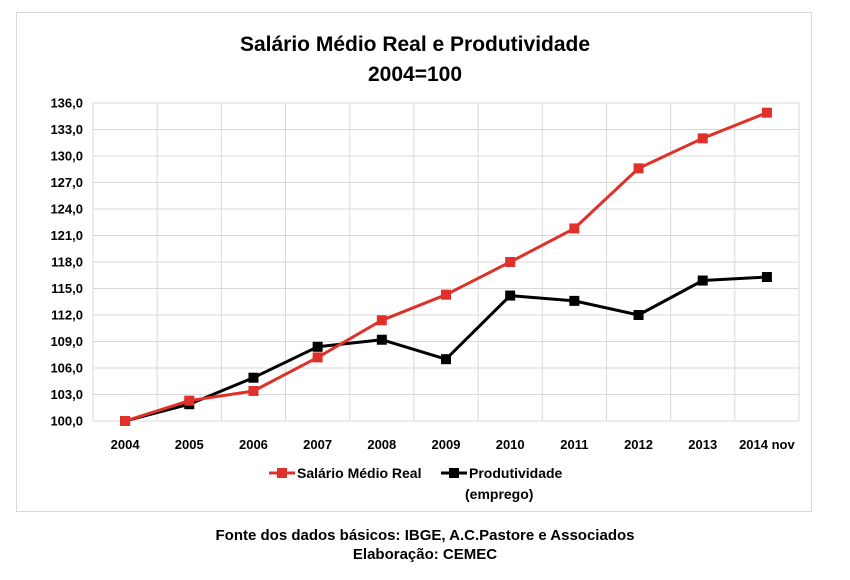  What do you see at coordinates (767, 444) in the screenshot?
I see `x-tick-label: 2014 nov` at bounding box center [767, 444].